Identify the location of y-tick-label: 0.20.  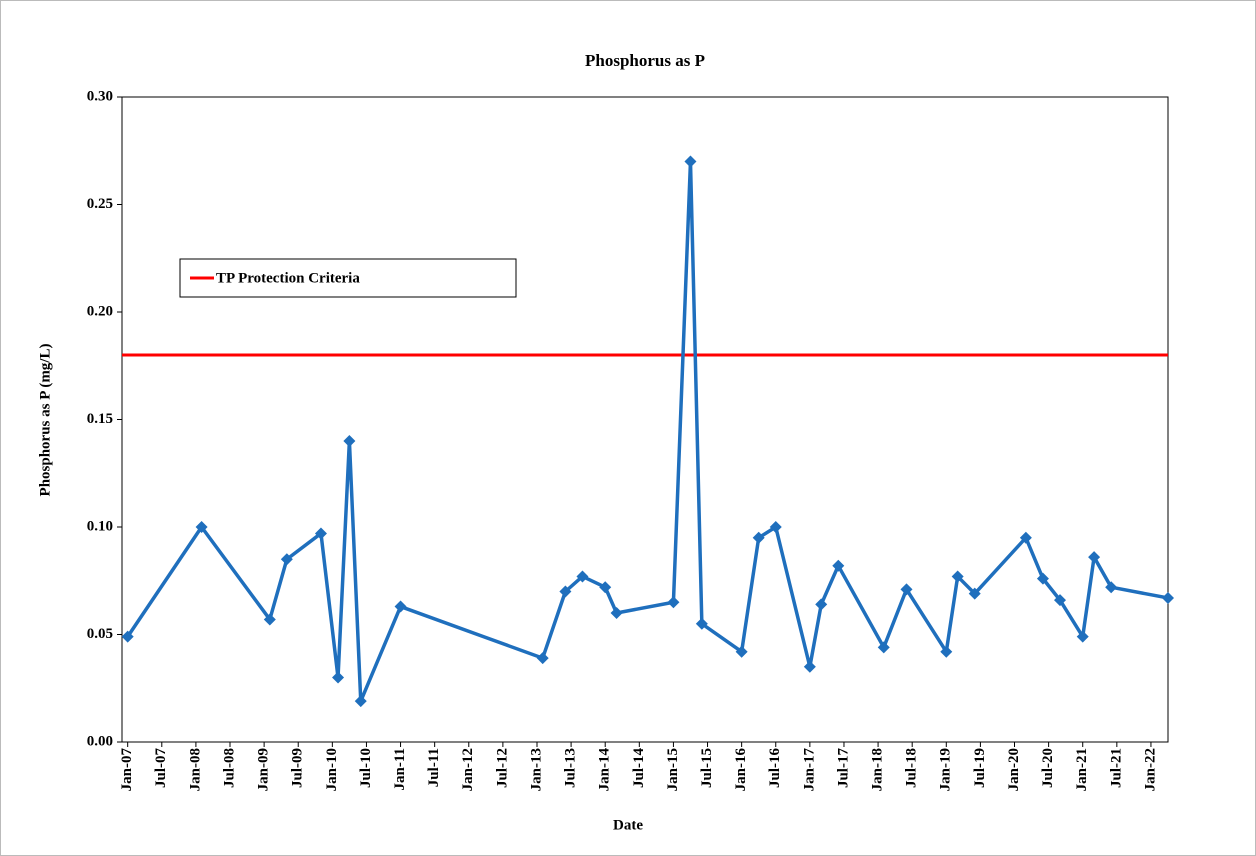
(100, 311).